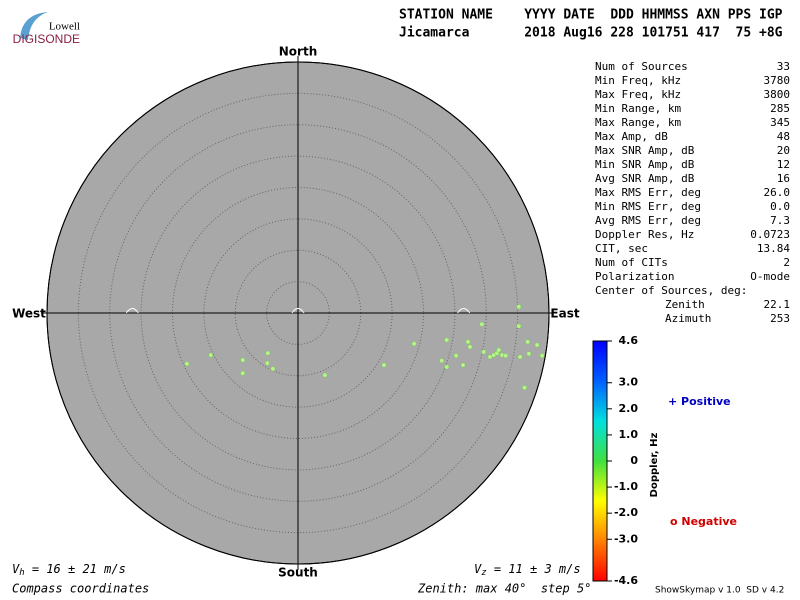  I want to click on coords-label: Compass coordinates, so click(80, 589).